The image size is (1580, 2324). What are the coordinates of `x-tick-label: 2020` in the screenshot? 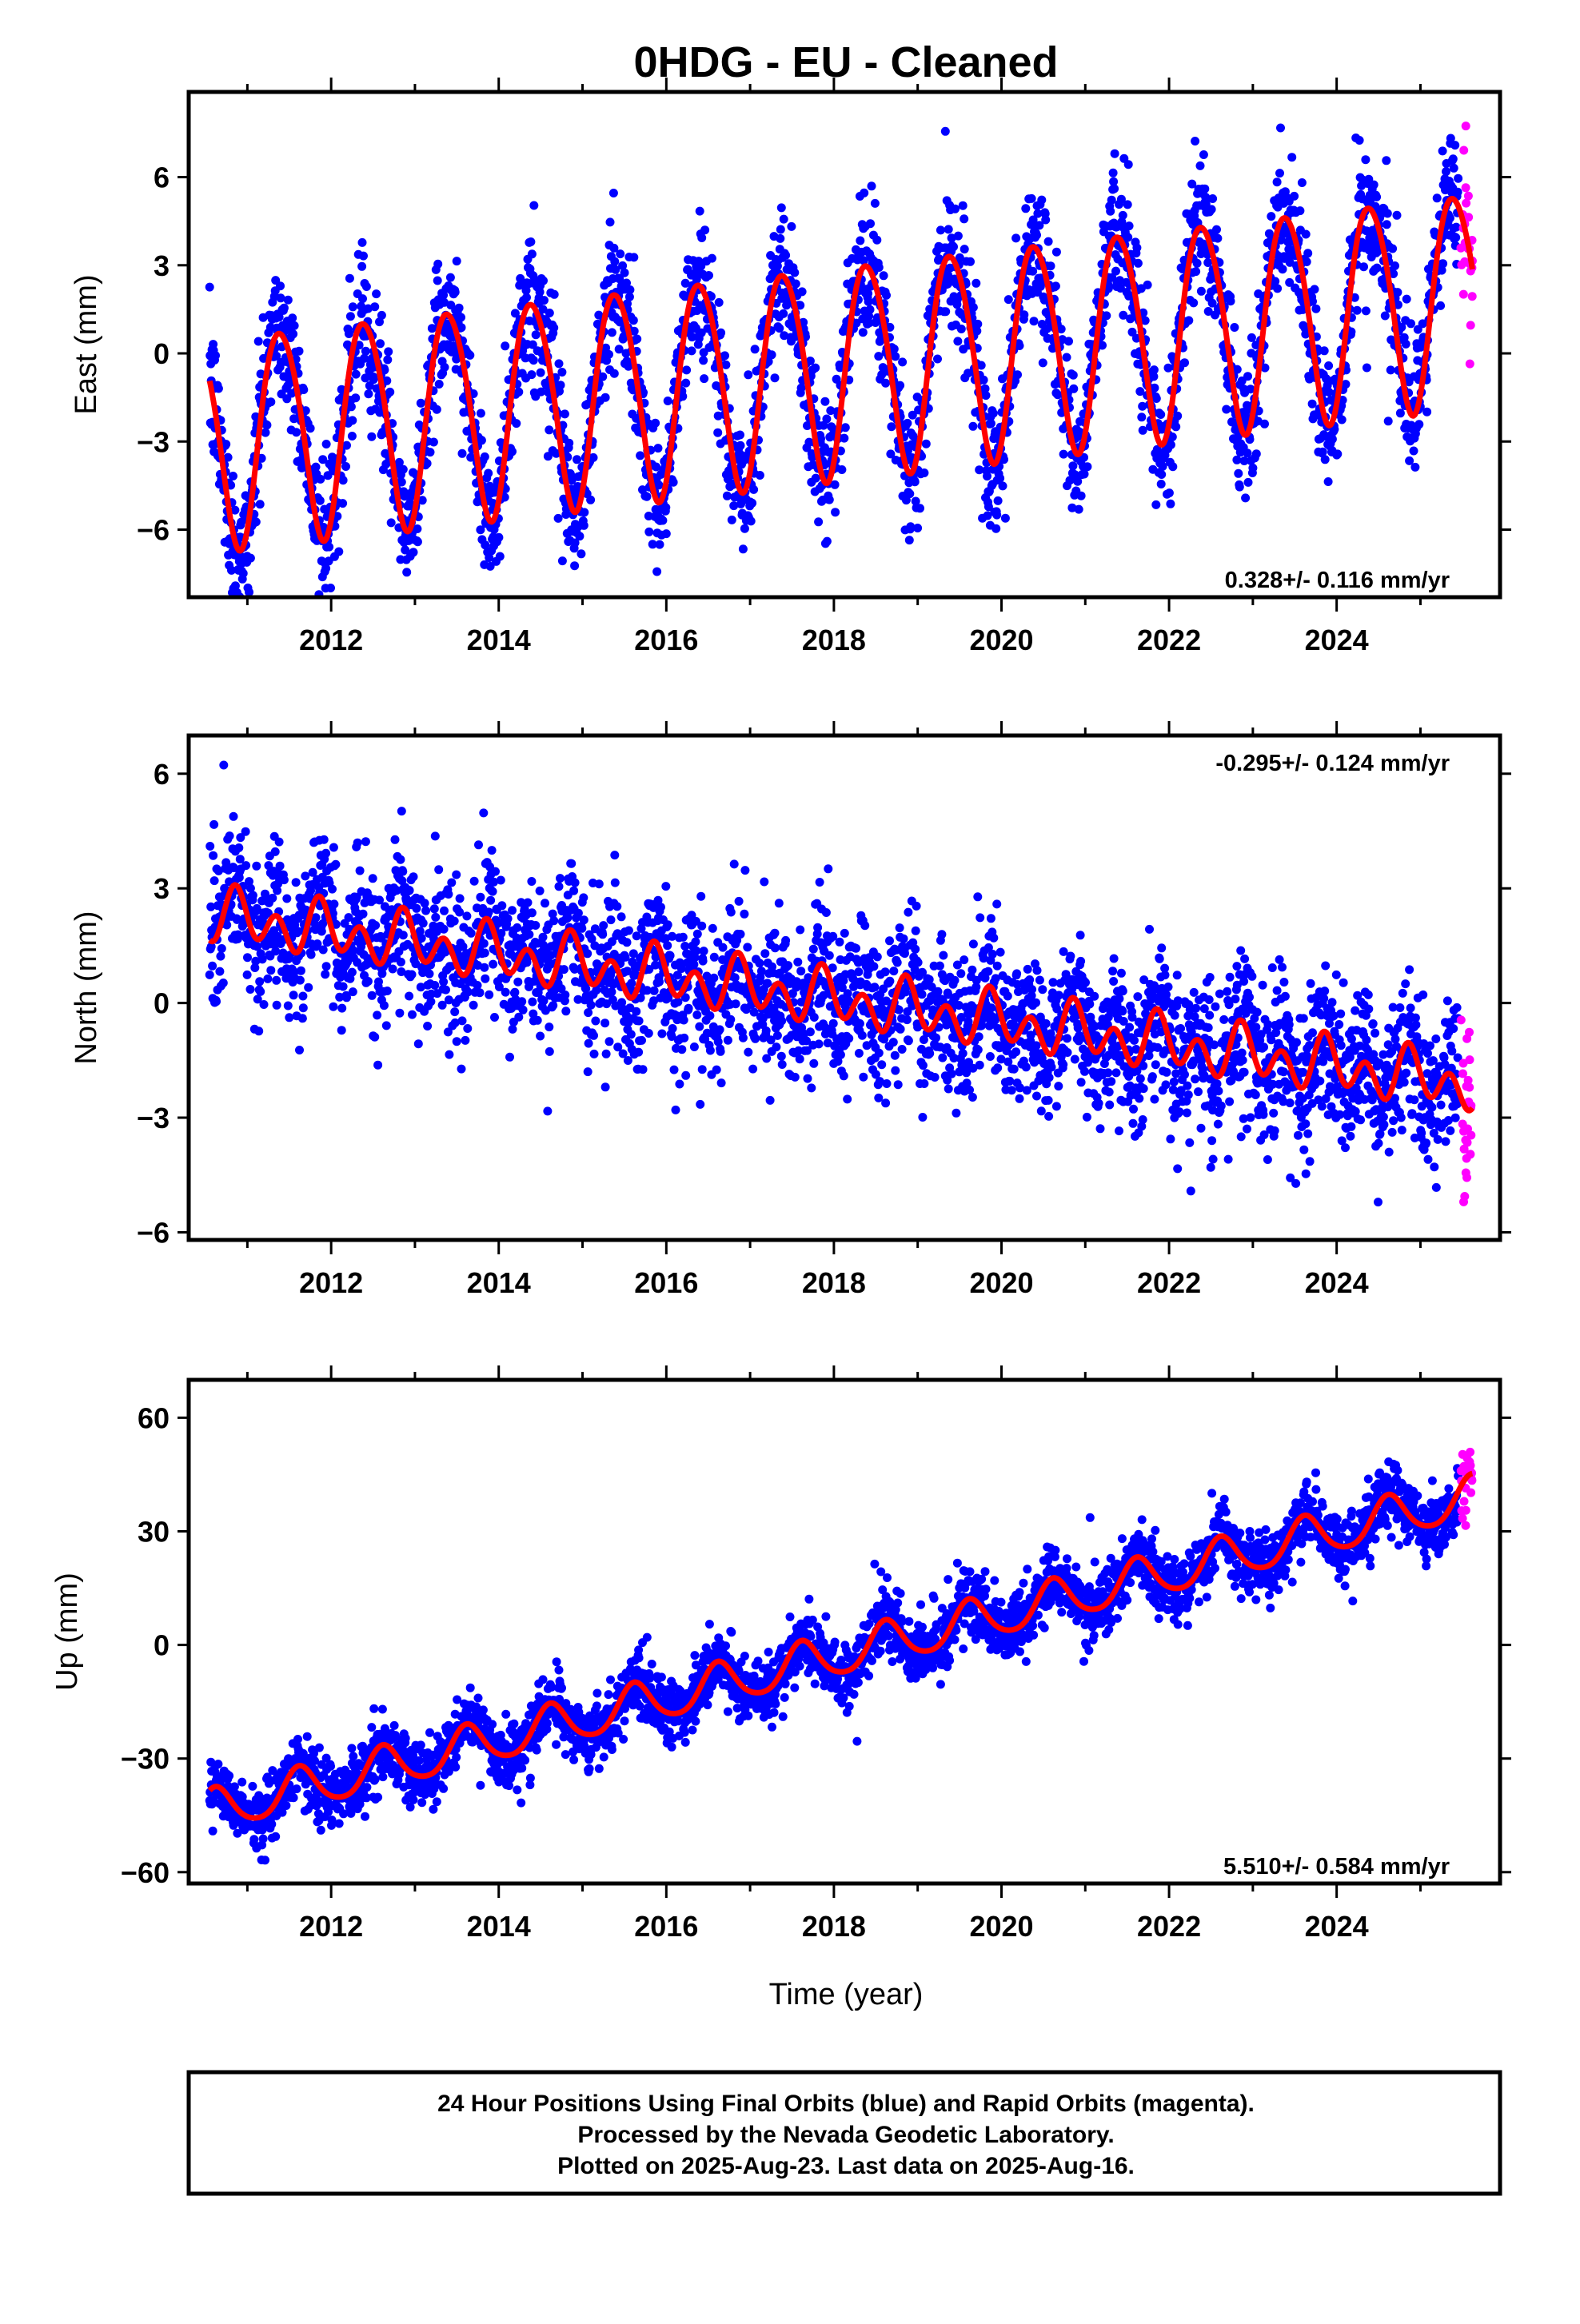 It's located at (1001, 640).